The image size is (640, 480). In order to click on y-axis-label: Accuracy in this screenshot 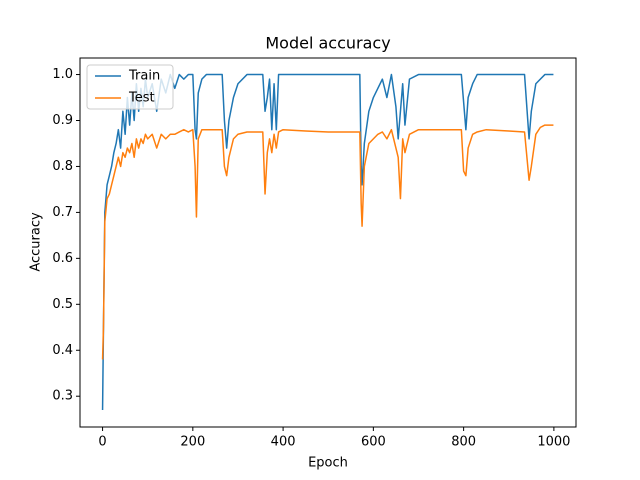, I will do `click(36, 242)`.